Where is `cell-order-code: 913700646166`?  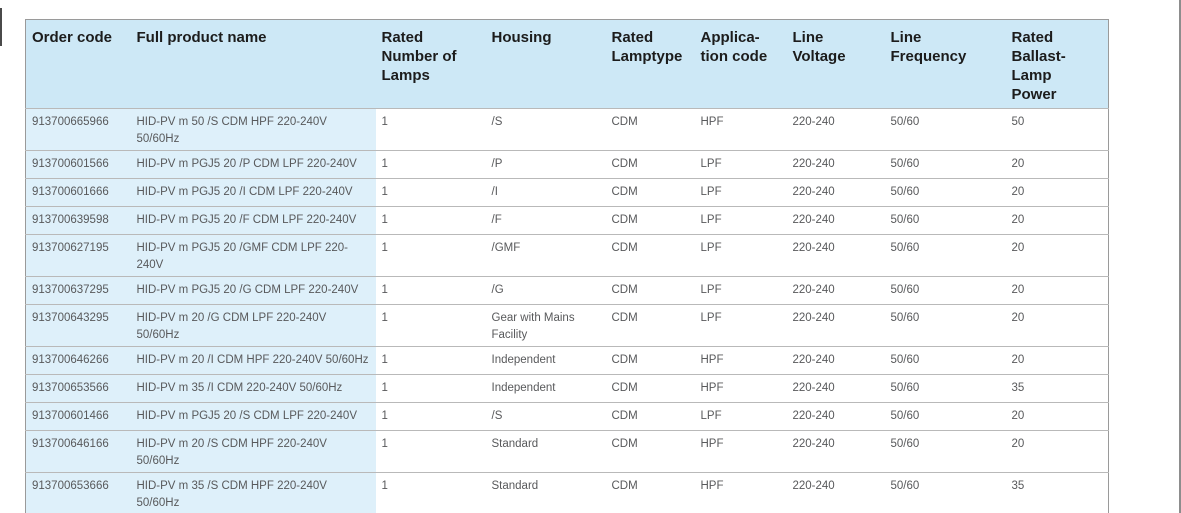 cell-order-code: 913700646166 is located at coordinates (78, 451).